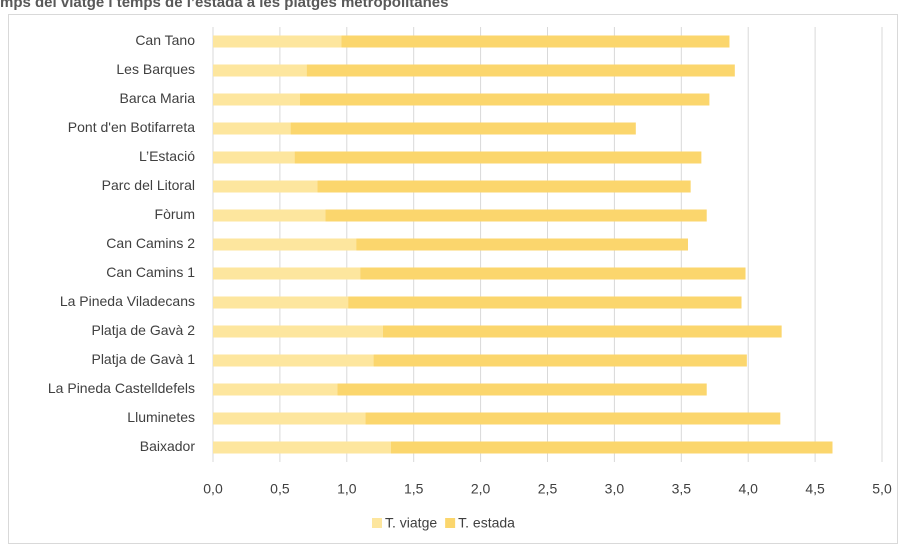 This screenshot has height=549, width=899. What do you see at coordinates (150, 272) in the screenshot?
I see `y-tick-label: Can Camins 1` at bounding box center [150, 272].